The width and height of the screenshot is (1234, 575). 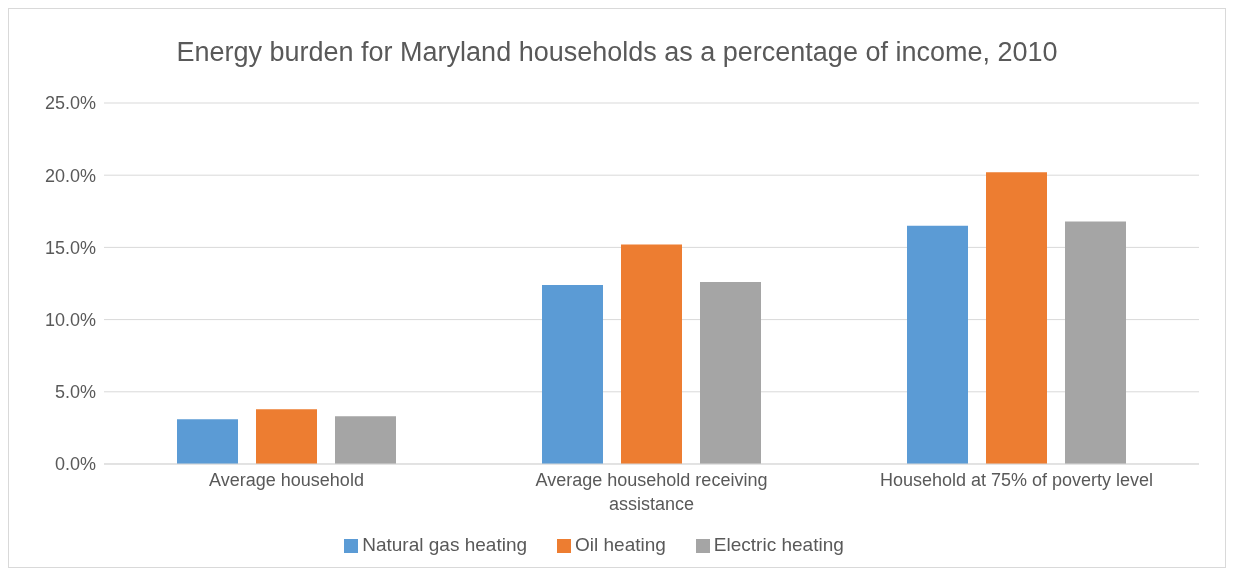 What do you see at coordinates (70, 175) in the screenshot?
I see `y-tick-label: 20.0%` at bounding box center [70, 175].